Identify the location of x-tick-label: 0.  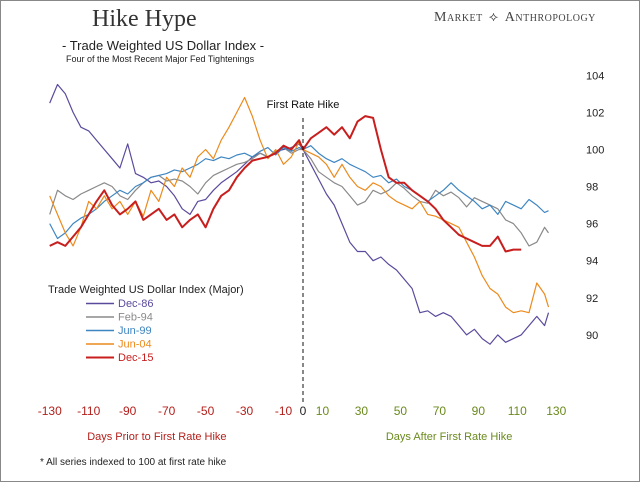
(303, 411).